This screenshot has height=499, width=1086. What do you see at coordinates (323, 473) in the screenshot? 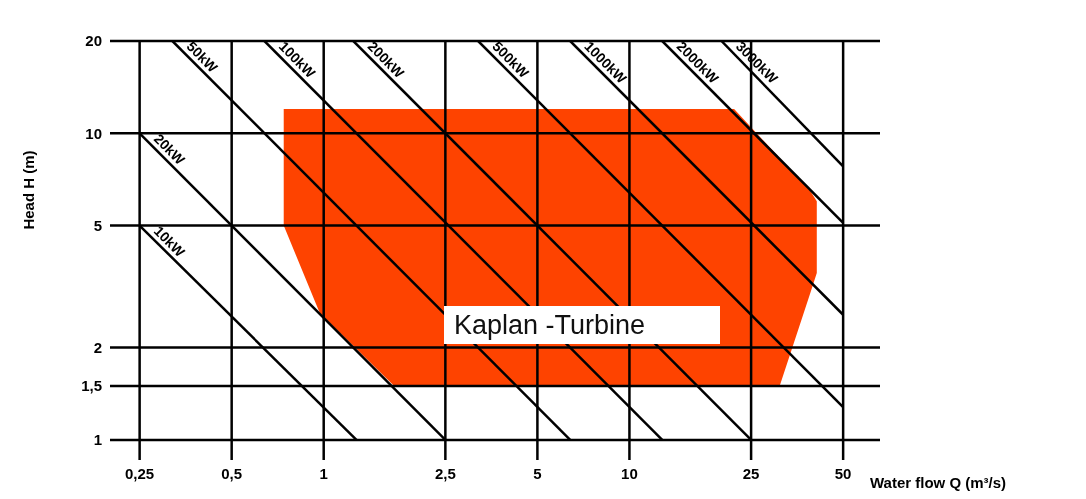
I see `x-tick-label: 1` at bounding box center [323, 473].